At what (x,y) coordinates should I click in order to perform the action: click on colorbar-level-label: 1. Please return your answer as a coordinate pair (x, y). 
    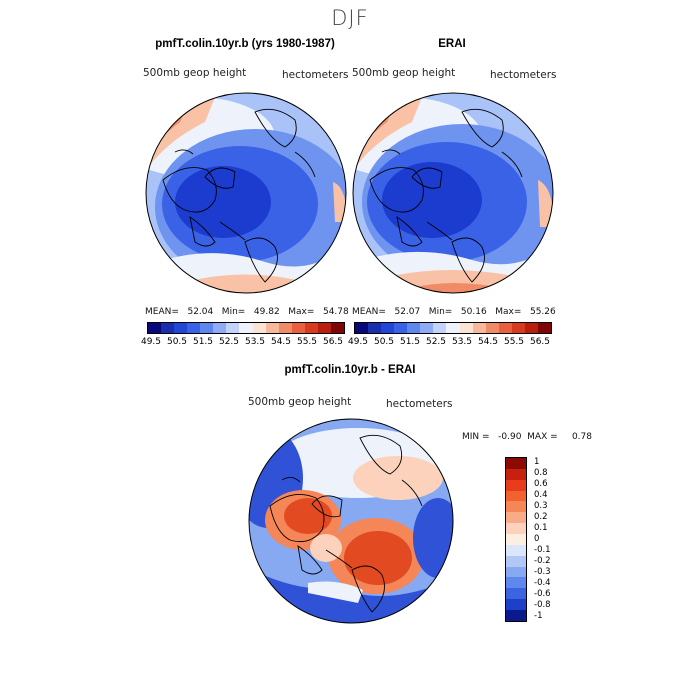
    Looking at the image, I should click on (537, 461).